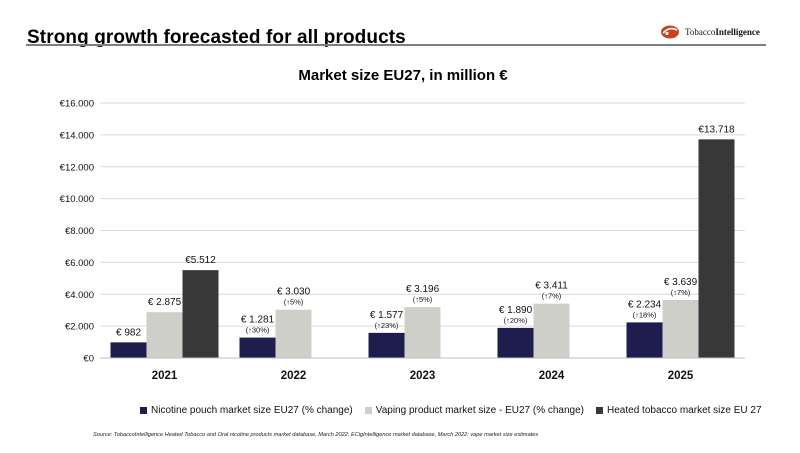 The height and width of the screenshot is (453, 800). Describe the element at coordinates (551, 286) in the screenshot. I see `bar-value-label: € 3.411` at that location.